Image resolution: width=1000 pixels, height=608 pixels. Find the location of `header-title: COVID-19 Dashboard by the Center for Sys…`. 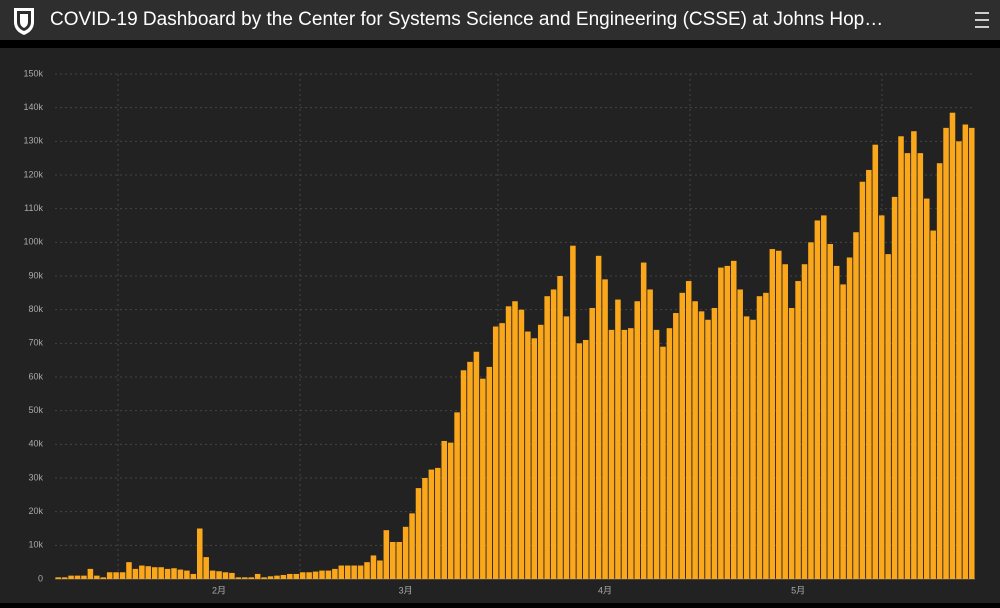

header-title: COVID-19 Dashboard by the Center for Sys… is located at coordinates (466, 19).